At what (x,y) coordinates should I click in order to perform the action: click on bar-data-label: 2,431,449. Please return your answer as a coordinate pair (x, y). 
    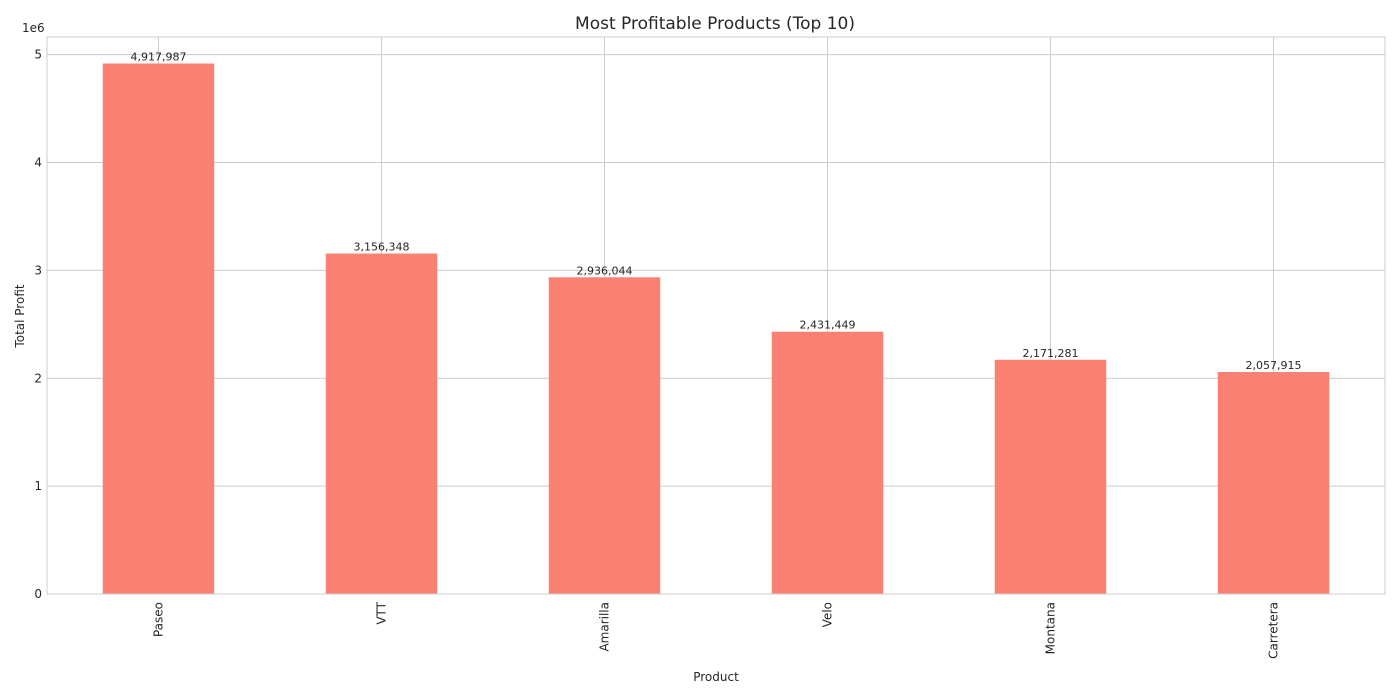
    Looking at the image, I should click on (828, 325).